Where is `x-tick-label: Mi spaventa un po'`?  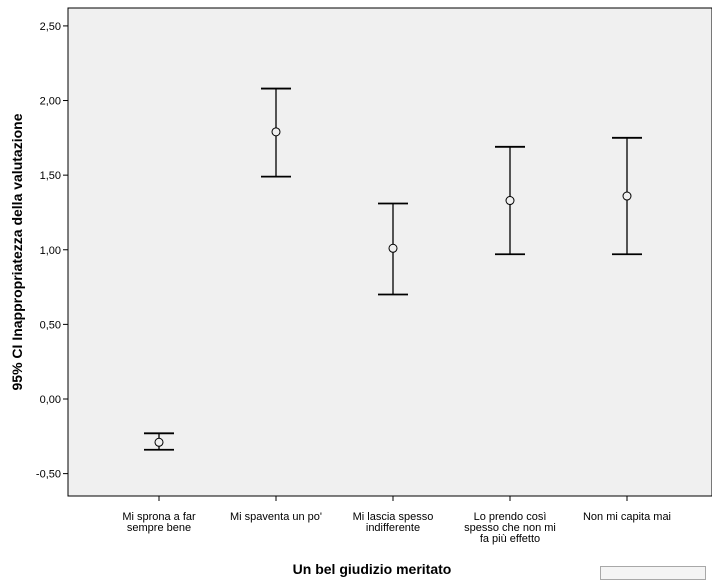 x-tick-label: Mi spaventa un po' is located at coordinates (276, 517).